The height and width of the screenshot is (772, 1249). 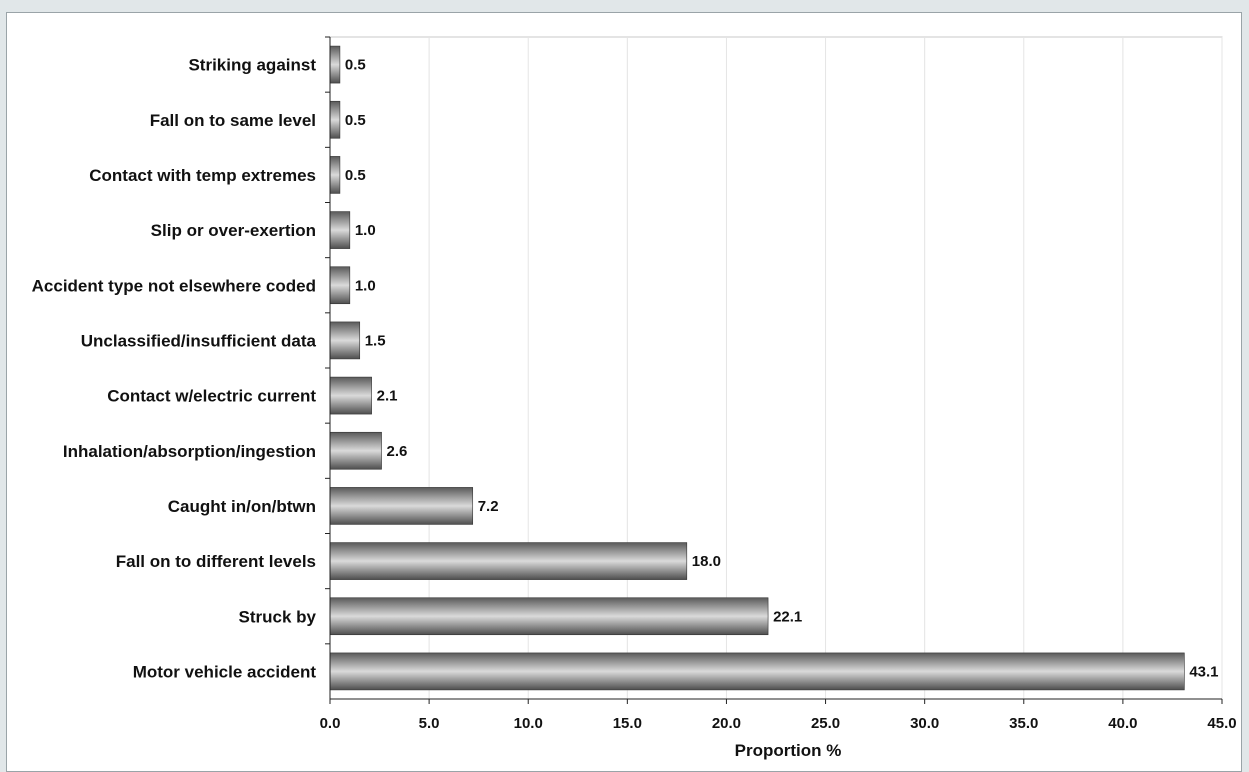 I want to click on x-tick-label: 10.0, so click(x=528, y=723).